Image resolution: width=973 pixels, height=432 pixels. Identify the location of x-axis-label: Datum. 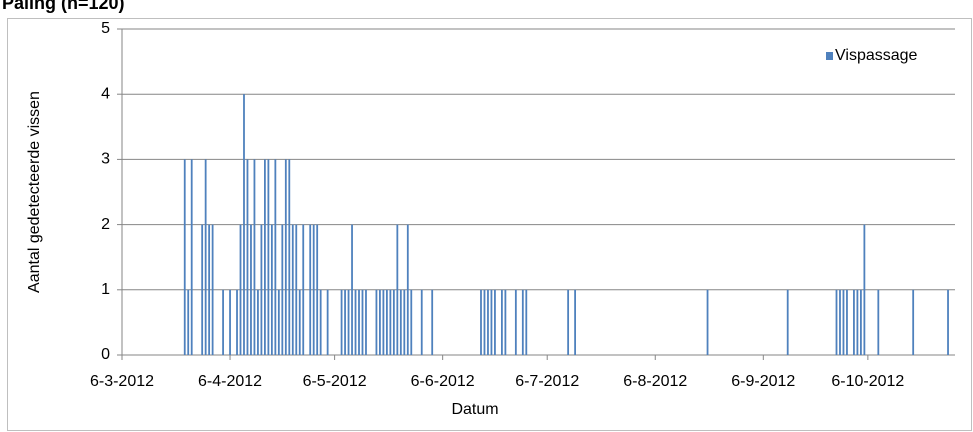
(474, 409).